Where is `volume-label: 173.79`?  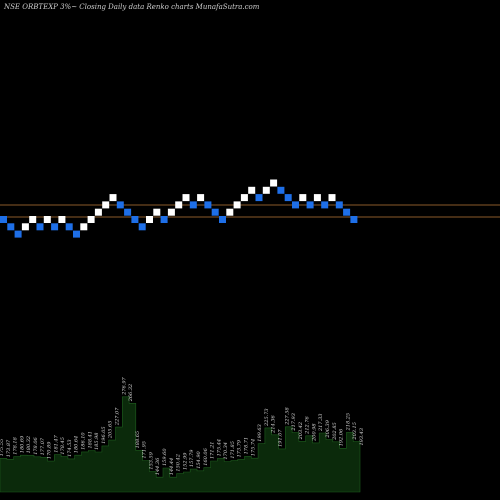 volume-label: 173.79 is located at coordinates (240, 448).